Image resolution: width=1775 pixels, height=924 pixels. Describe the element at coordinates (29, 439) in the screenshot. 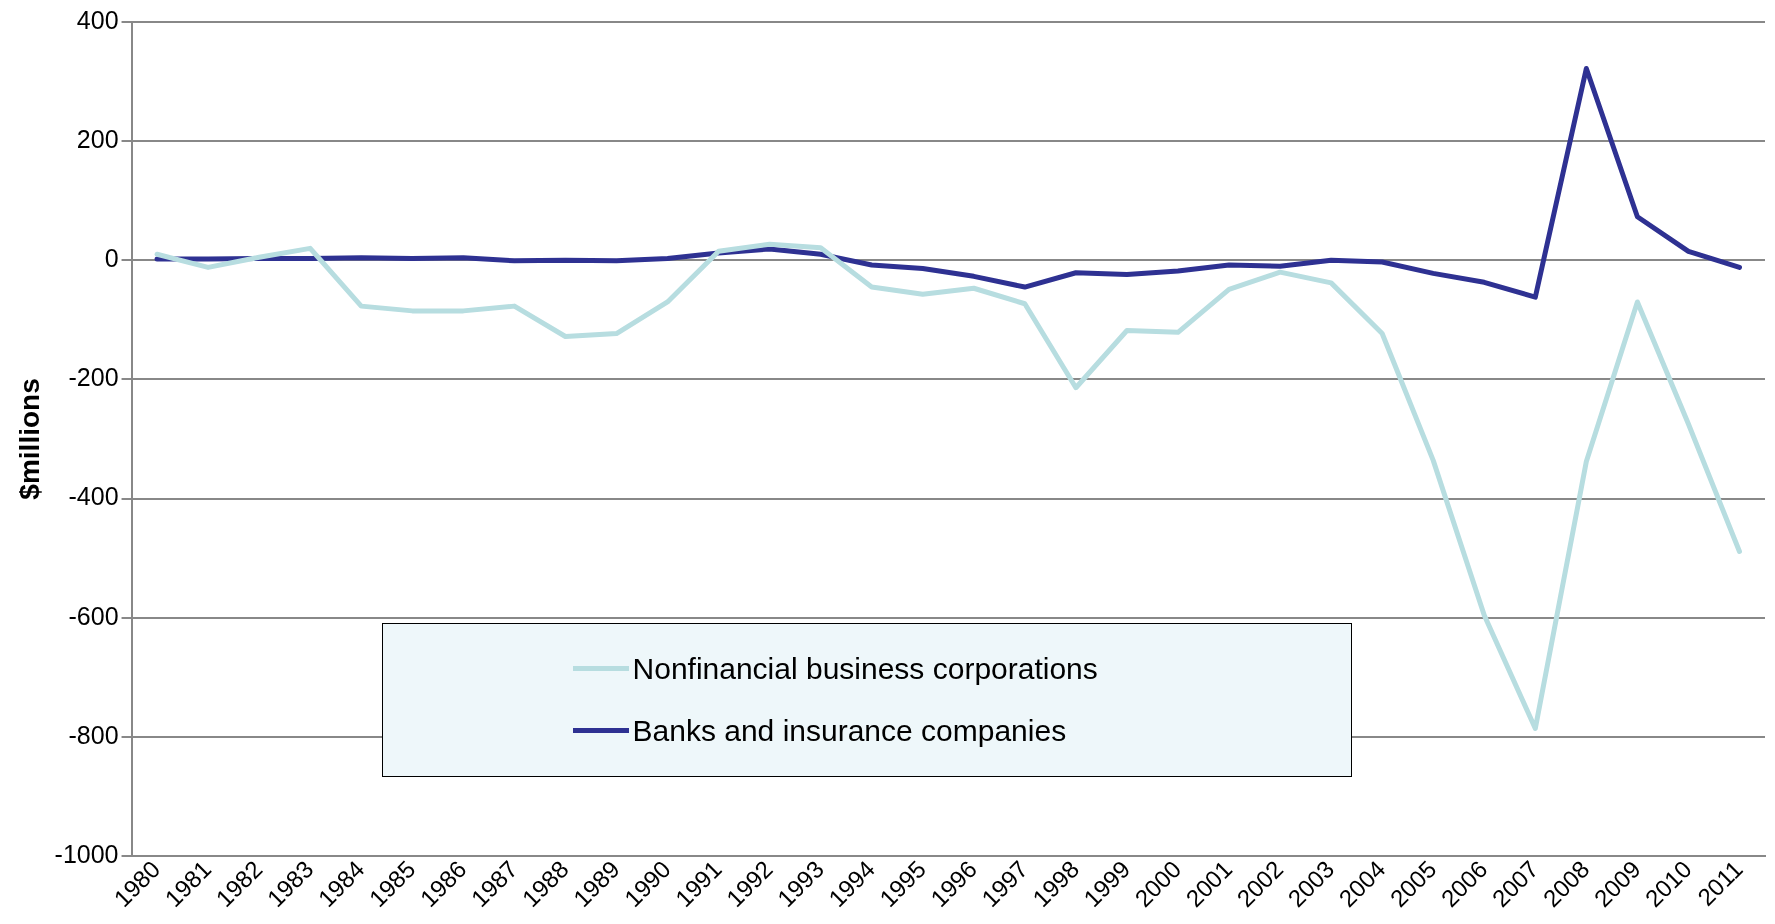

I see `y-axis-title: $millions` at that location.